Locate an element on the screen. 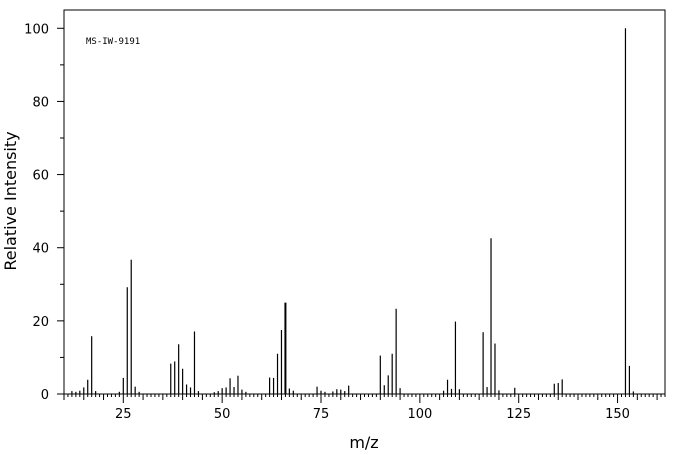 The image size is (676, 455). x-axis-title: m/z is located at coordinates (363, 442).